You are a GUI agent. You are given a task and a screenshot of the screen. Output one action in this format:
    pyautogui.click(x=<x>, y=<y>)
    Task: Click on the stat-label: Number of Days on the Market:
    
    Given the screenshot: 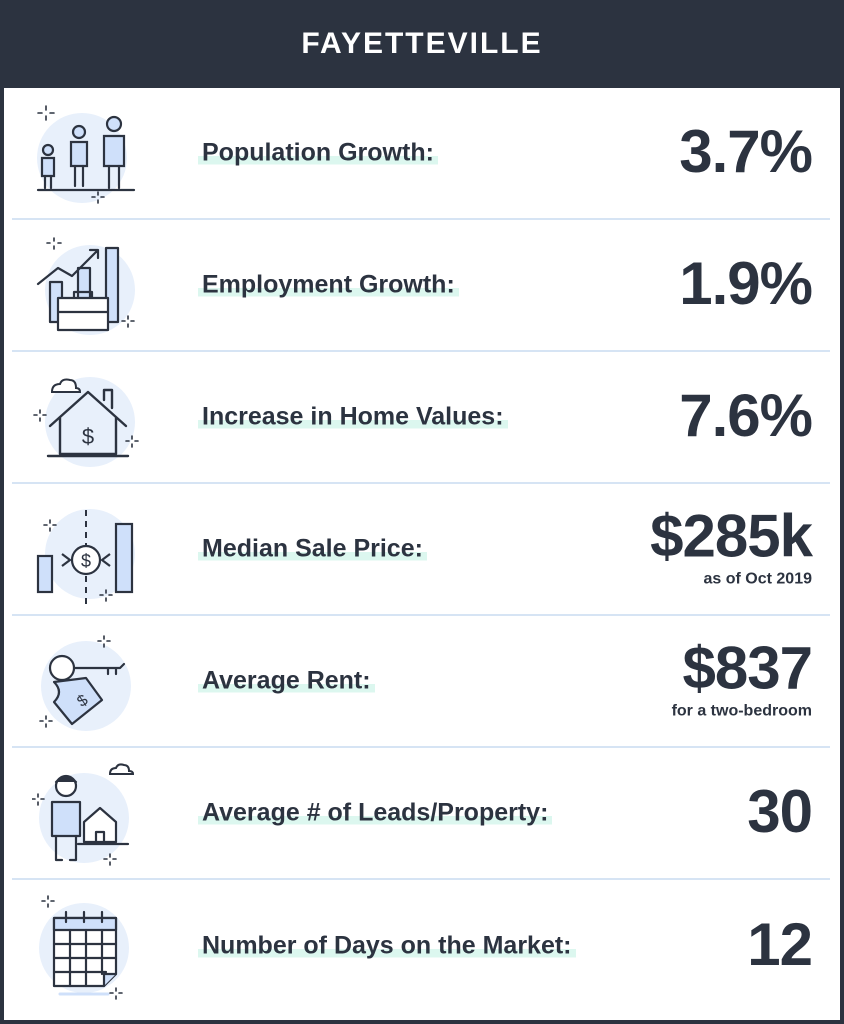 What is the action you would take?
    pyautogui.click(x=387, y=946)
    